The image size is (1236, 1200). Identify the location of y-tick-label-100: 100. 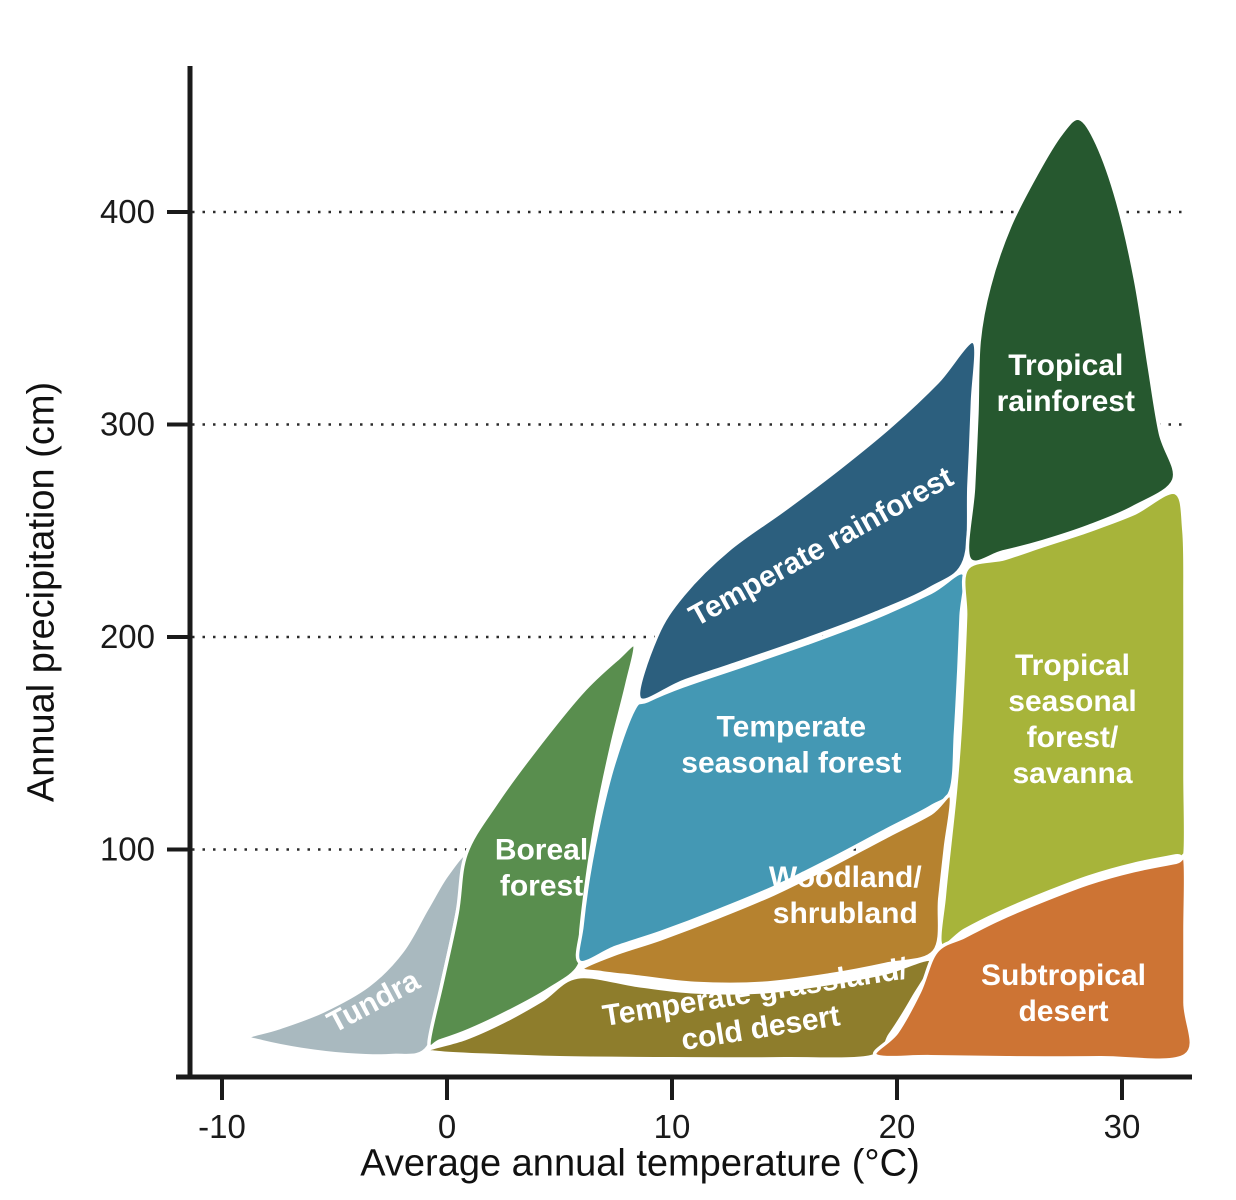
(127, 849).